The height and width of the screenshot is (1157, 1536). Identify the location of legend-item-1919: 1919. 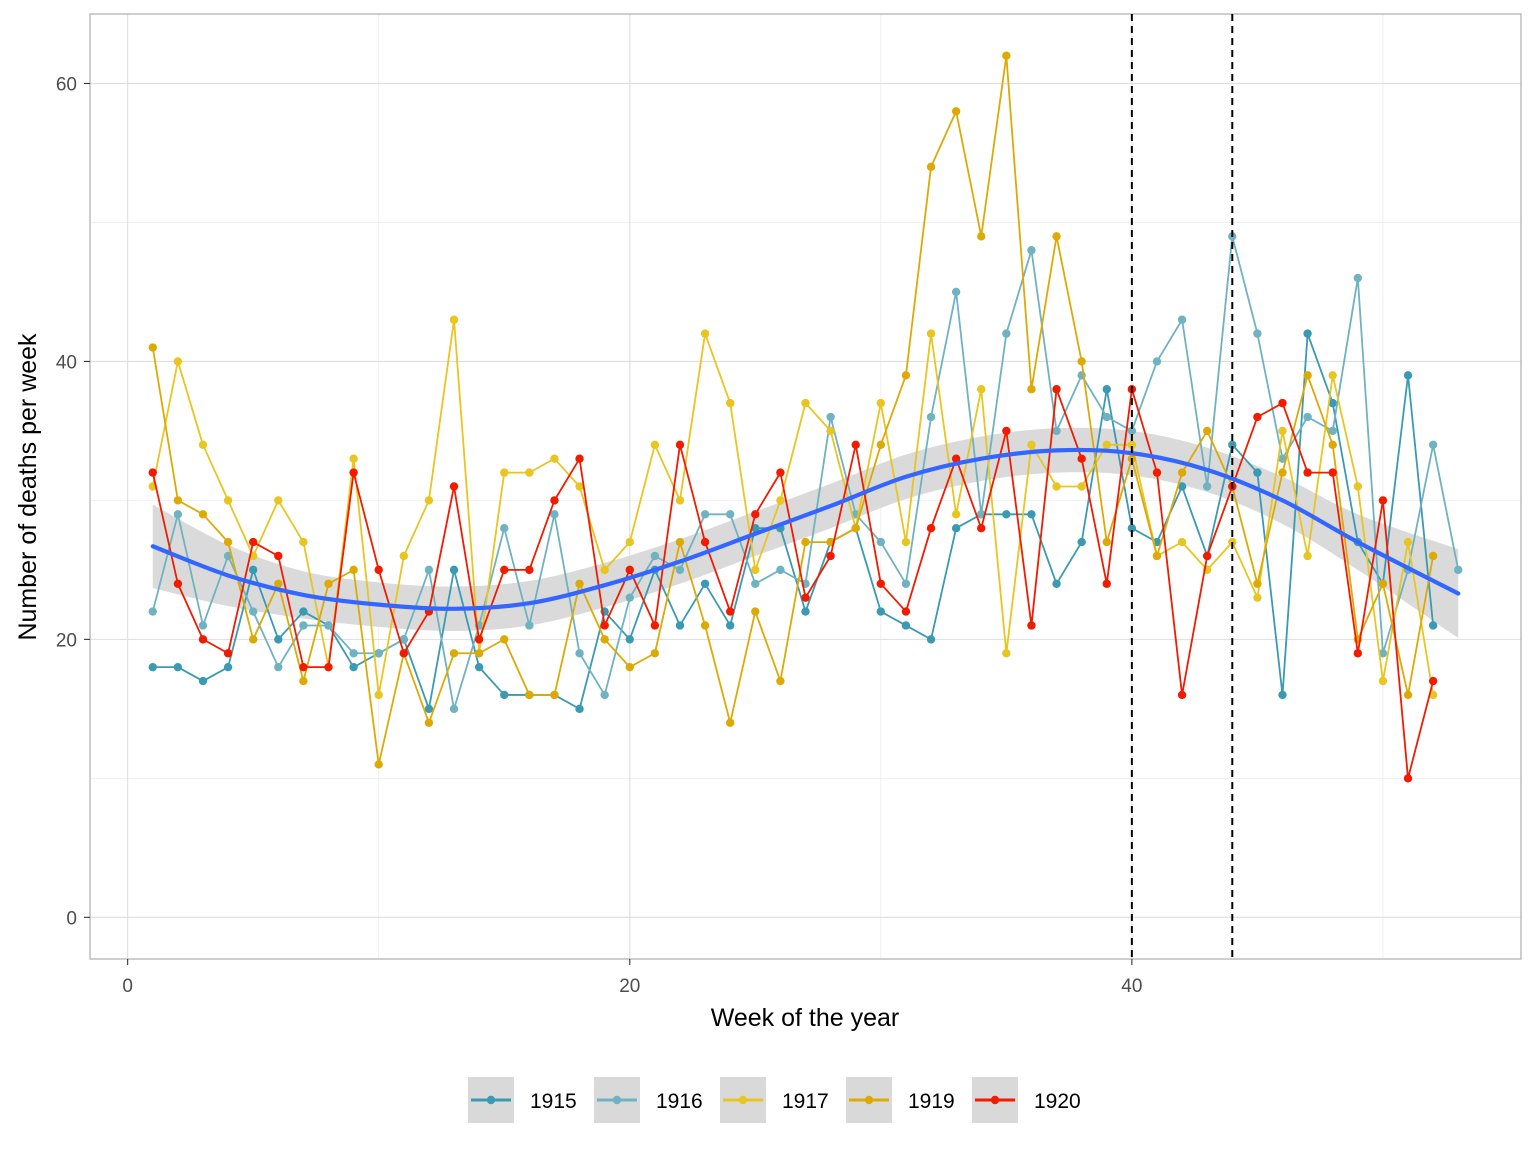
(900, 1100).